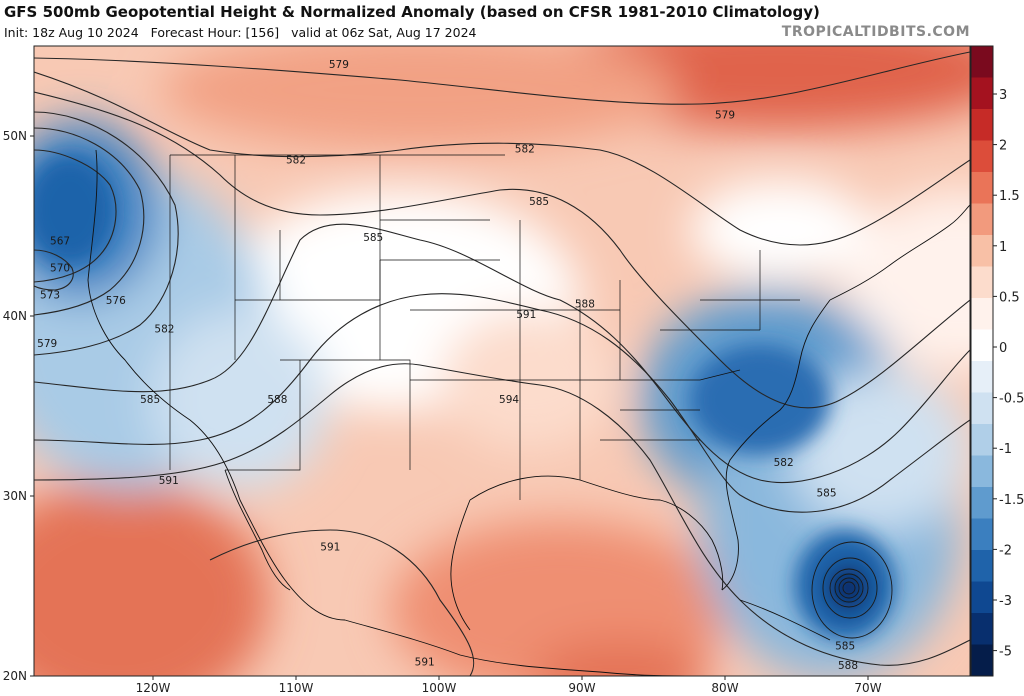  I want to click on lat-label: 20N, so click(15, 676).